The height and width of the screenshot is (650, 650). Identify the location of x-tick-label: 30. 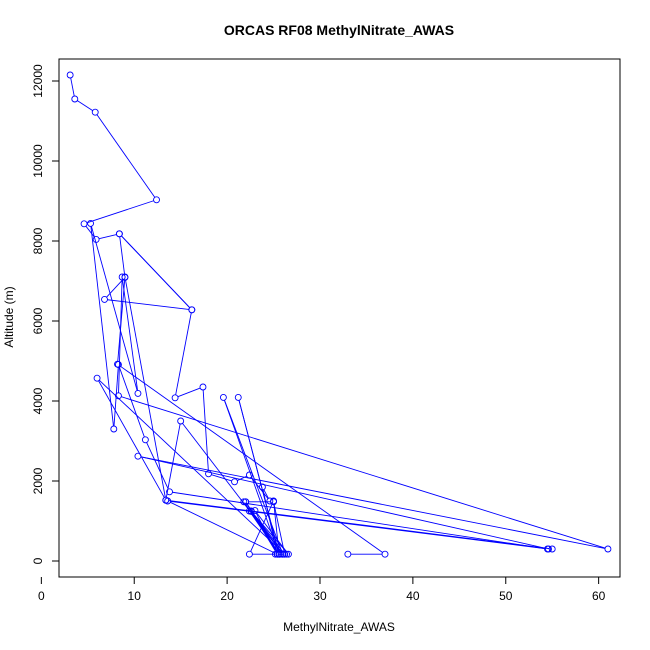
(320, 596).